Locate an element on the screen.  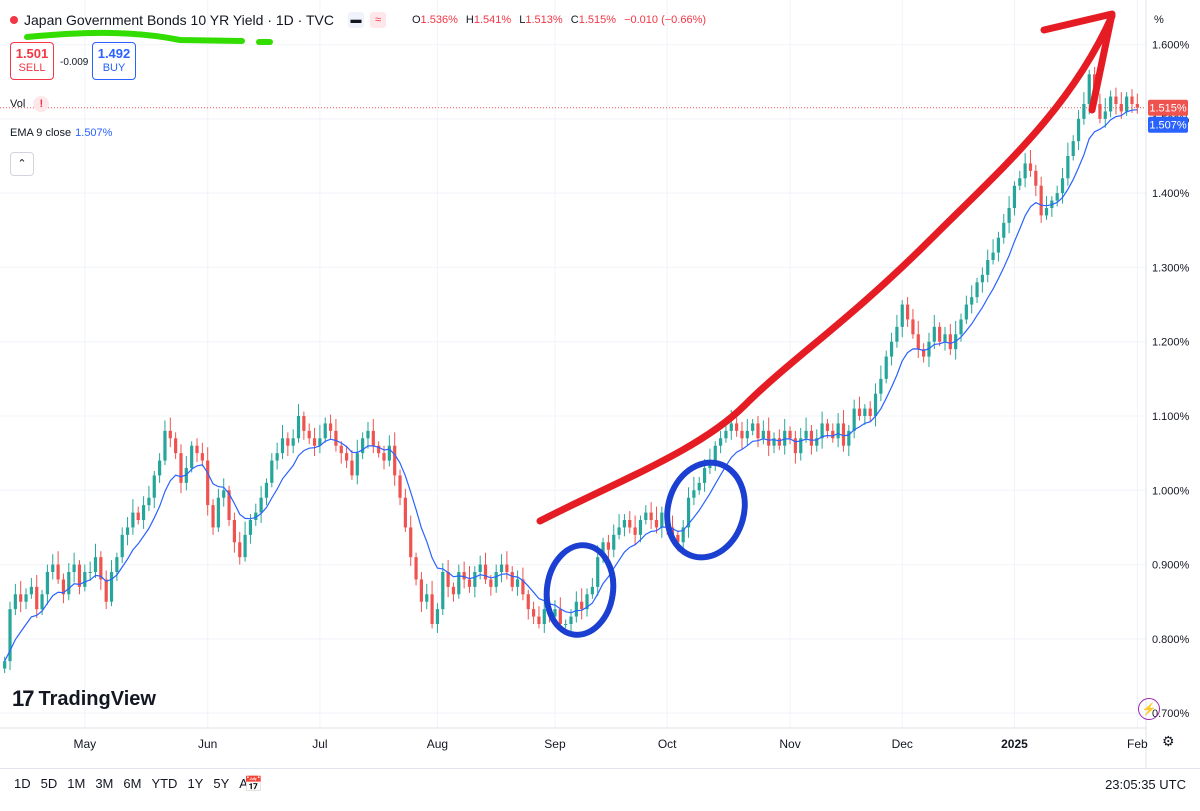
calendar-icon: 📅 is located at coordinates (253, 784).